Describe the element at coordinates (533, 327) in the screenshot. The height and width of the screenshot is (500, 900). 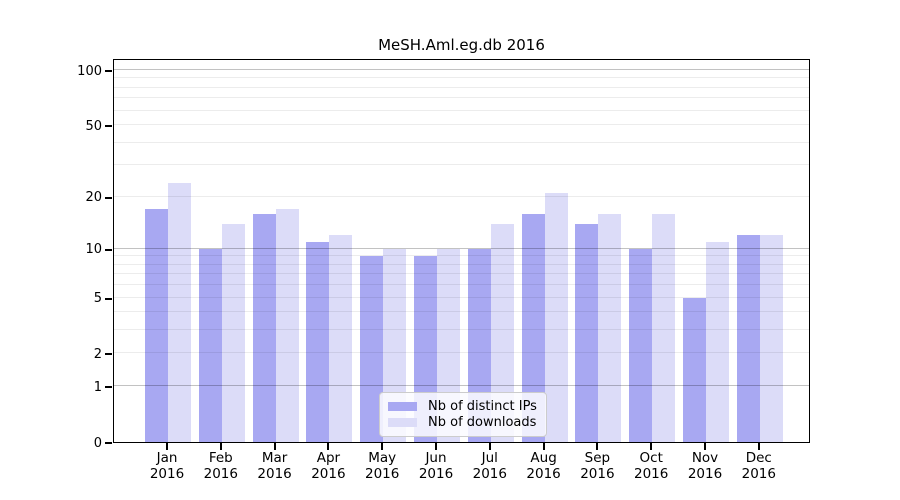
I see `bar-nb-of-distinct-ips-aug` at that location.